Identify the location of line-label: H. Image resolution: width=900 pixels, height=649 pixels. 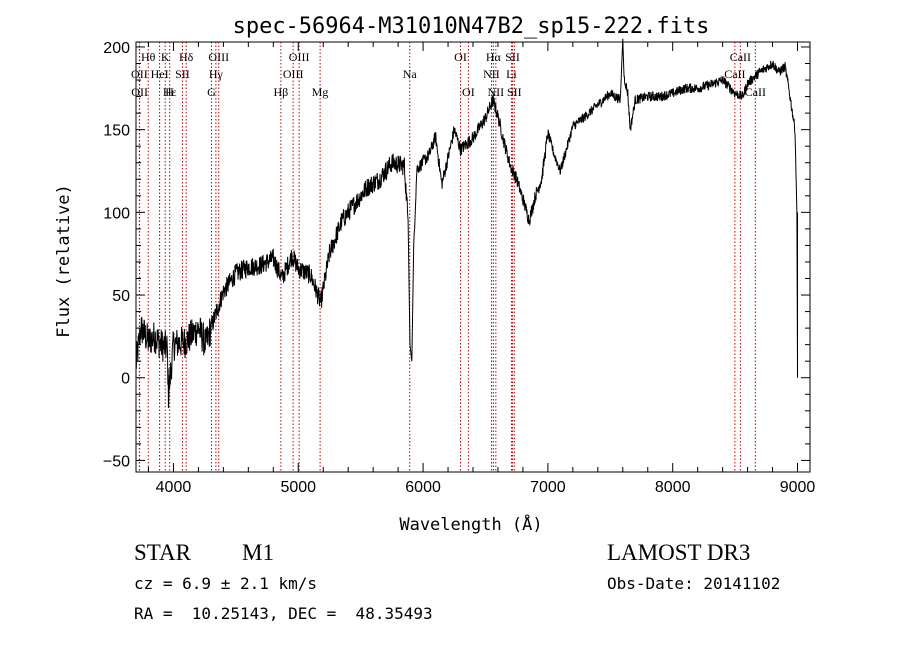
(169, 92).